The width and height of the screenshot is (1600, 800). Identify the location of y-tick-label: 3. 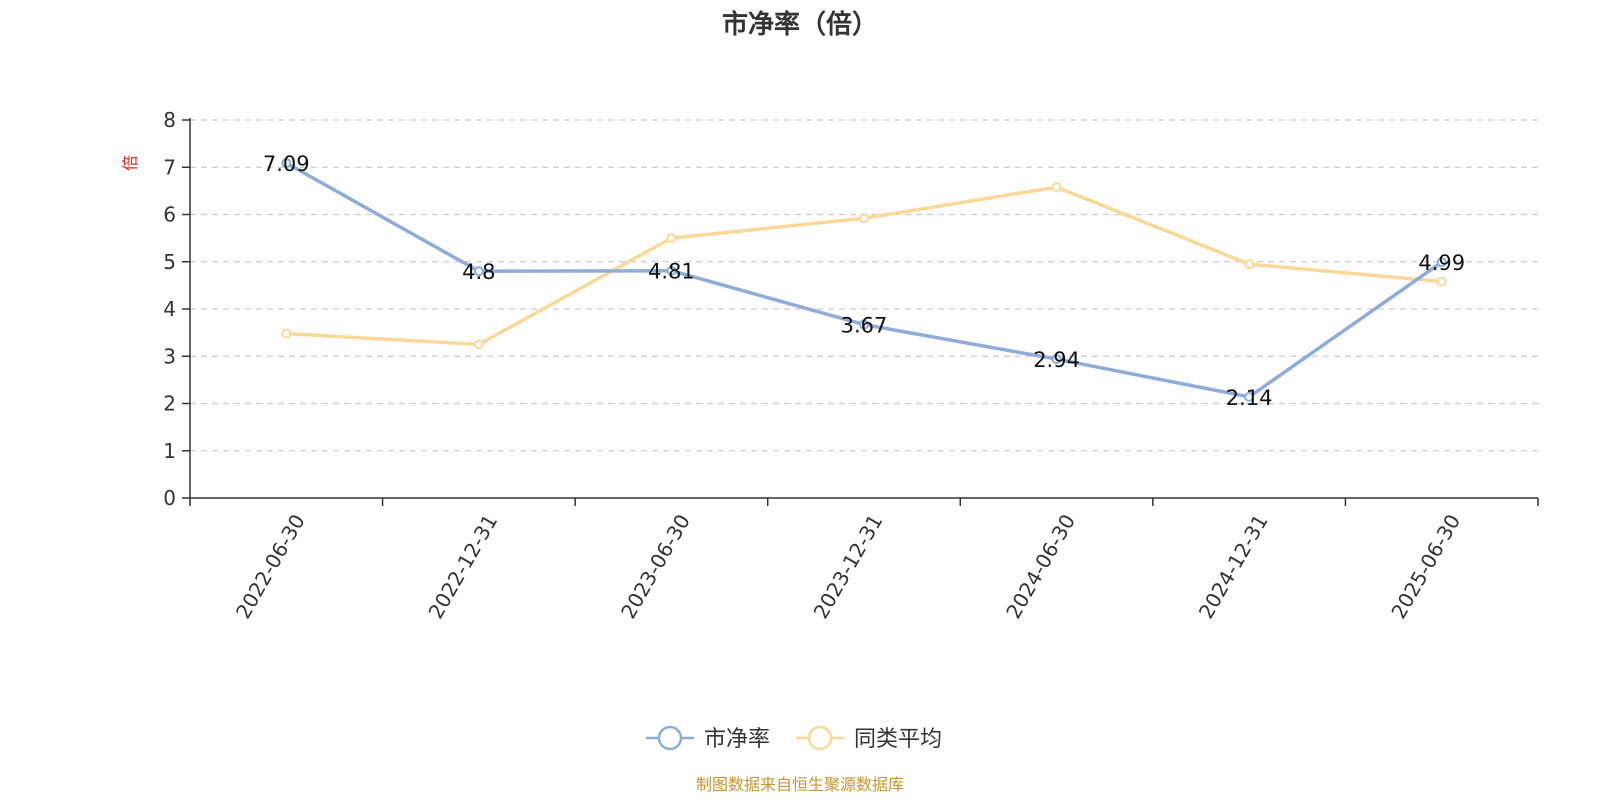
(169, 356).